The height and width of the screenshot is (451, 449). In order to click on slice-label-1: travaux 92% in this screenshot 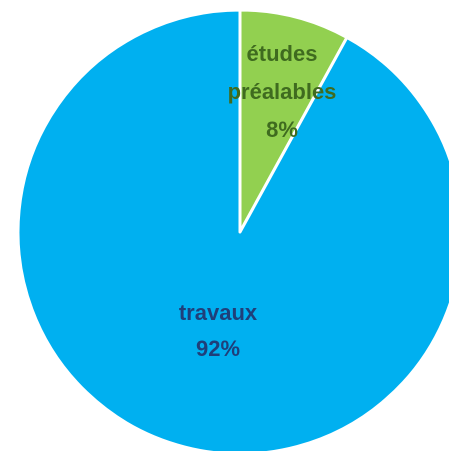, I will do `click(218, 330)`.